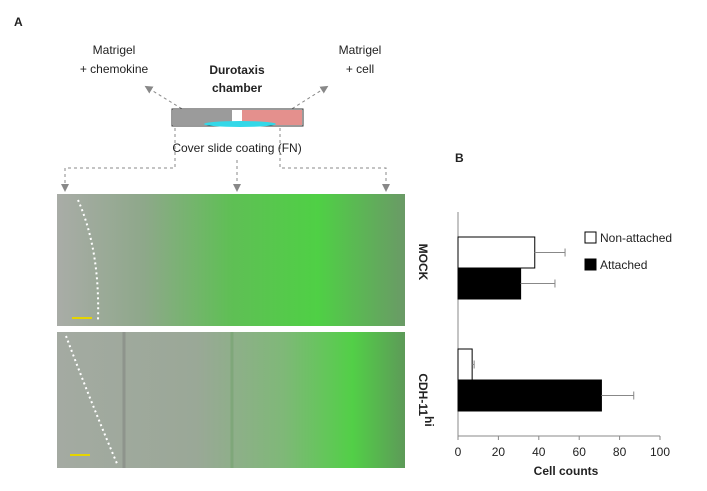  Describe the element at coordinates (360, 69) in the screenshot. I see `medium-label: + cell` at that location.